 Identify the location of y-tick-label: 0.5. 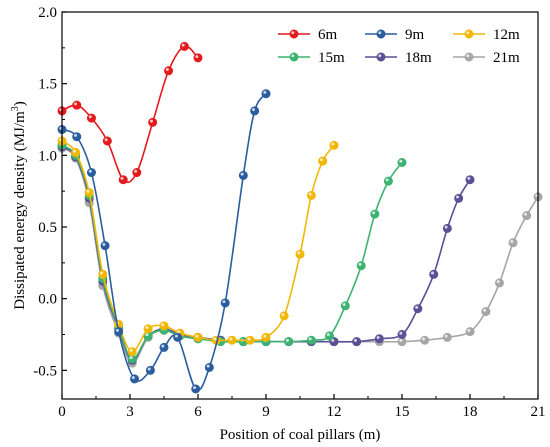
(47, 228).